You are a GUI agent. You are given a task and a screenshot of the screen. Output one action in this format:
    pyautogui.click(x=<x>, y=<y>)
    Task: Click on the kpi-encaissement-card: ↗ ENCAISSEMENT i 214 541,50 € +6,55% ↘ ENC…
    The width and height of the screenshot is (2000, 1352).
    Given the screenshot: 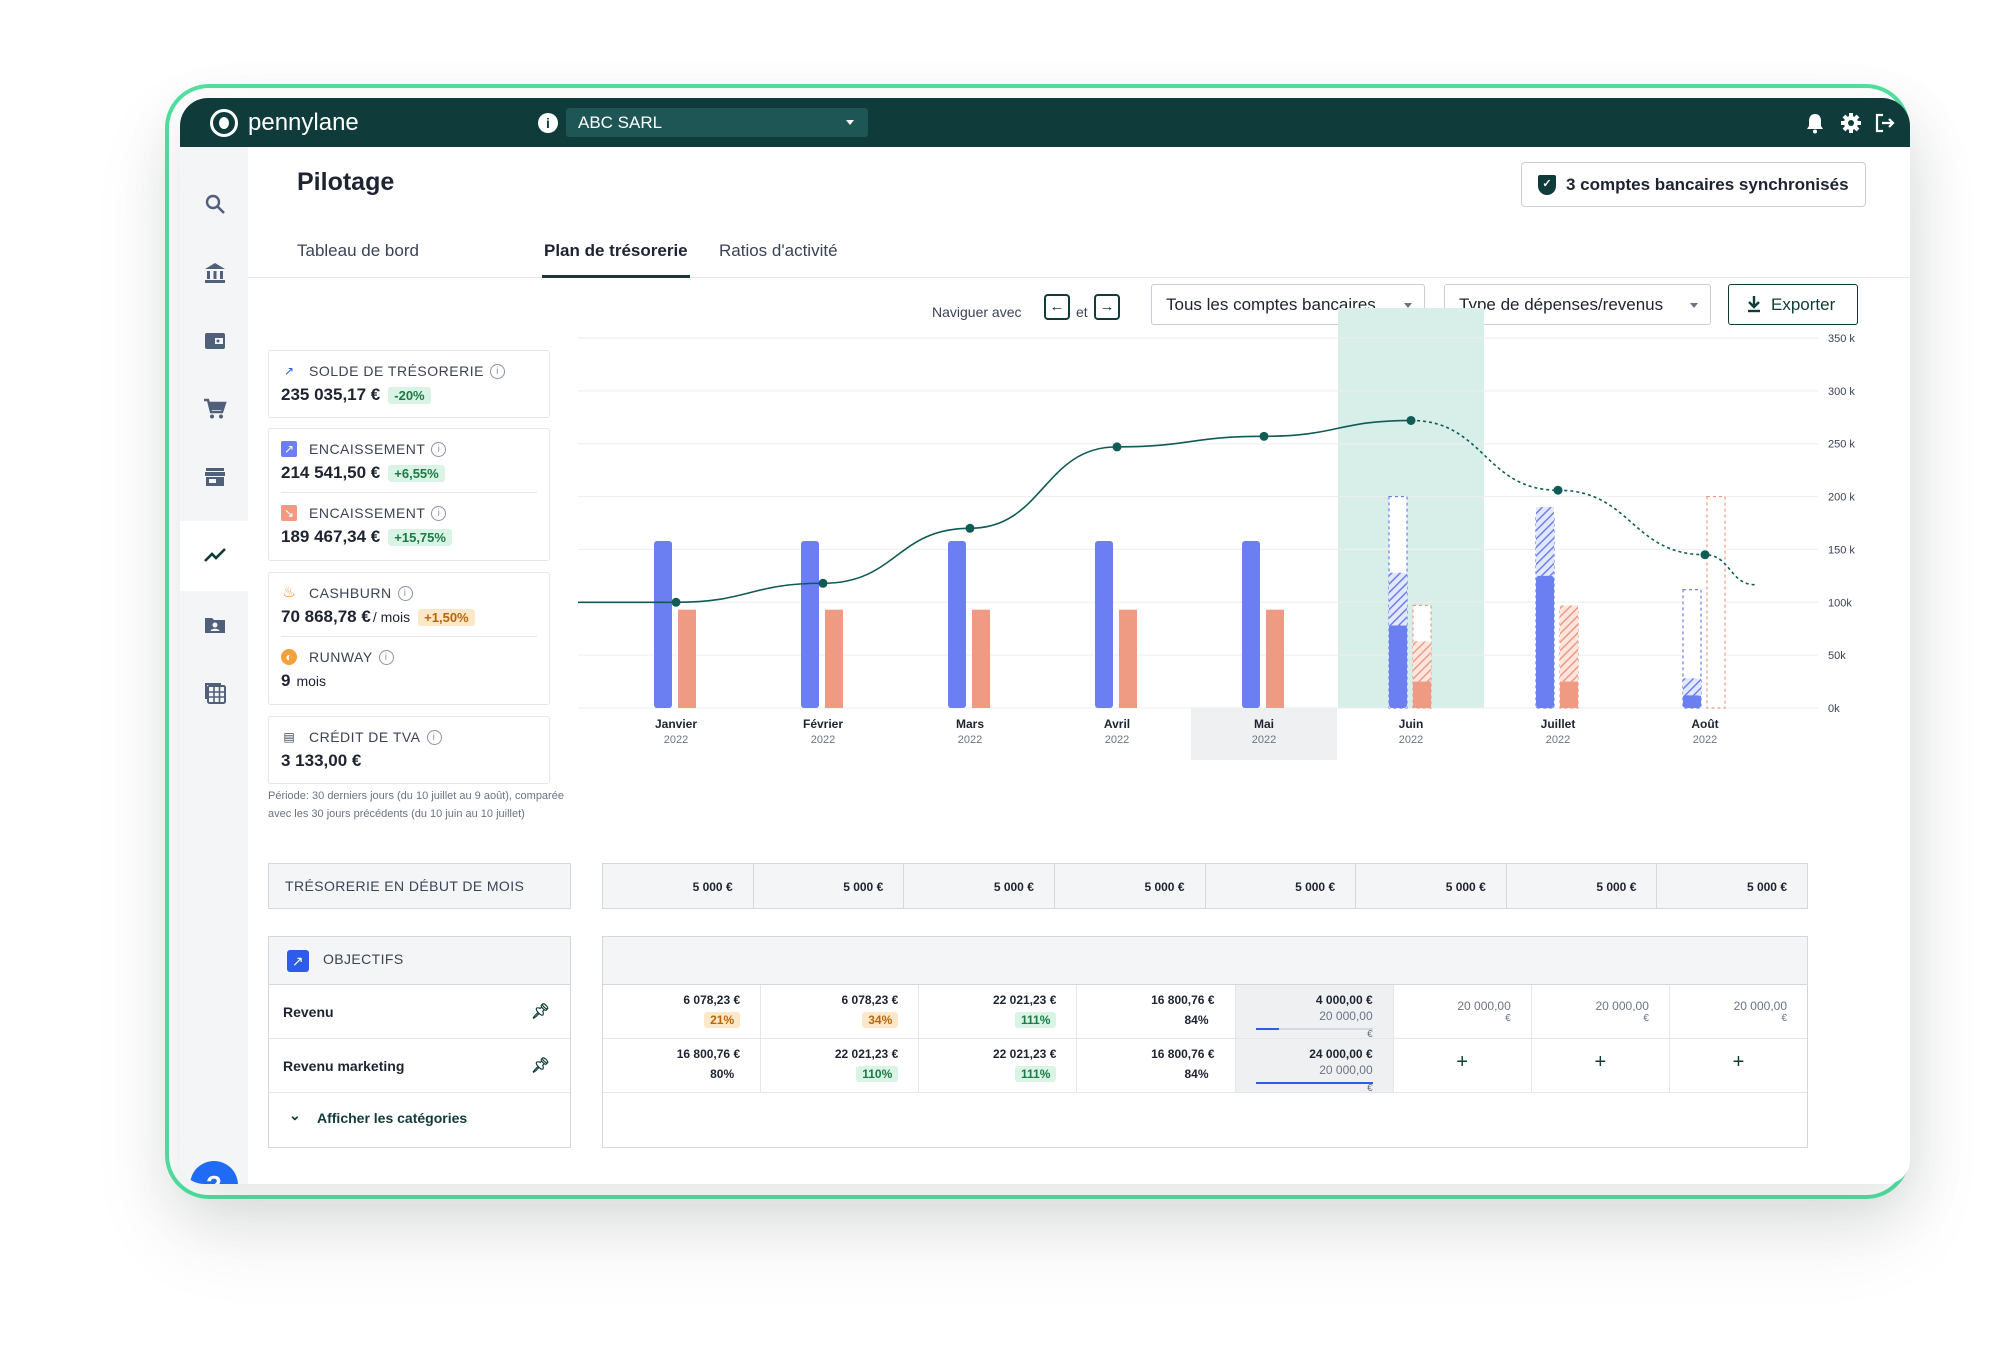 What is the action you would take?
    pyautogui.click(x=409, y=494)
    